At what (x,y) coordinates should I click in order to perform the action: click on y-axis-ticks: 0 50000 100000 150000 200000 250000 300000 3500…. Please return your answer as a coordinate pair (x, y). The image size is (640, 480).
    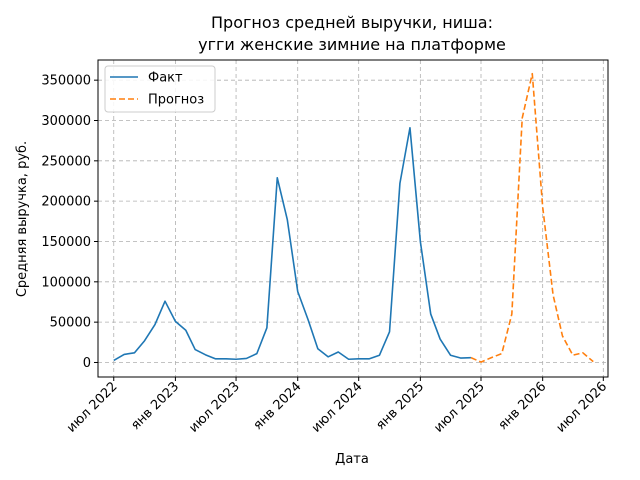
    Looking at the image, I should click on (69, 222).